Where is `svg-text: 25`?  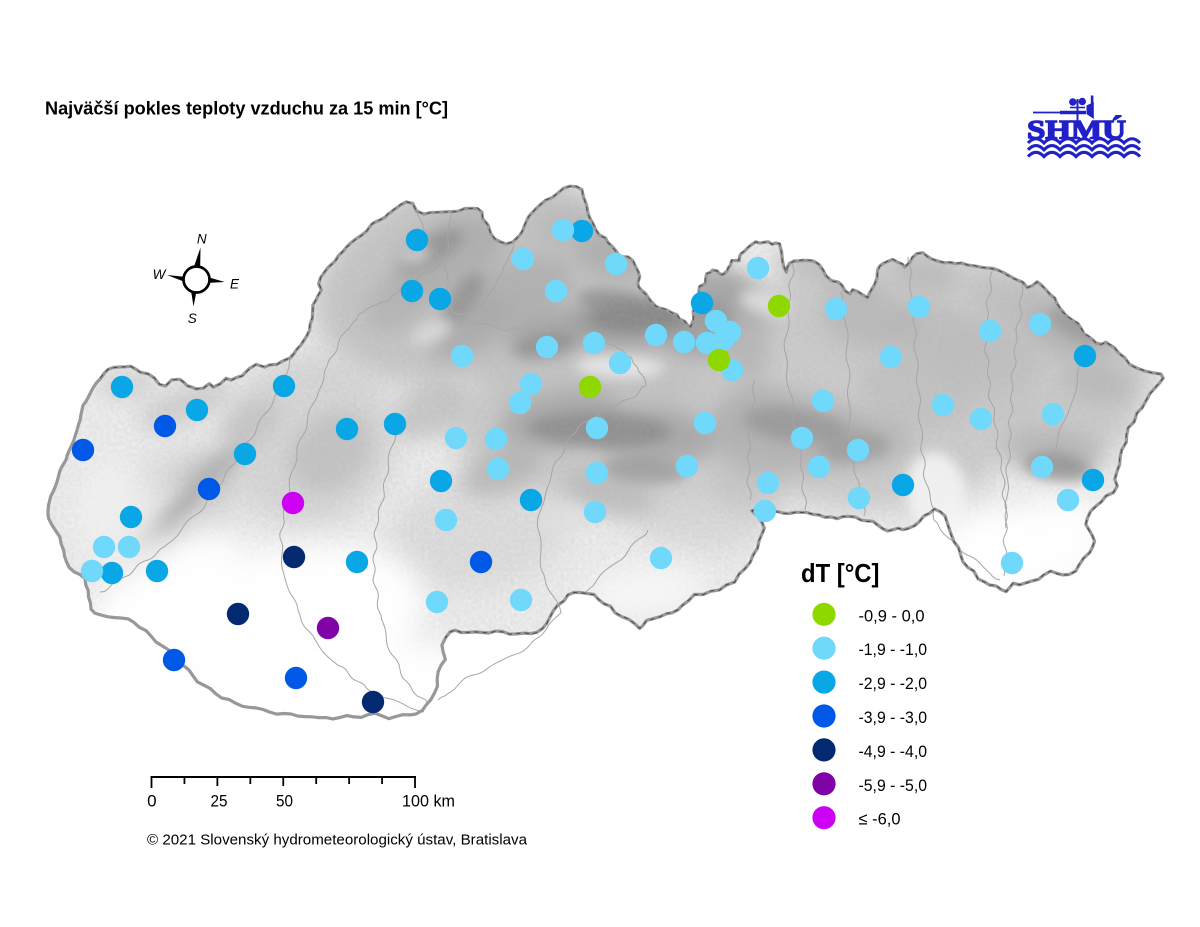
svg-text: 25 is located at coordinates (219, 801).